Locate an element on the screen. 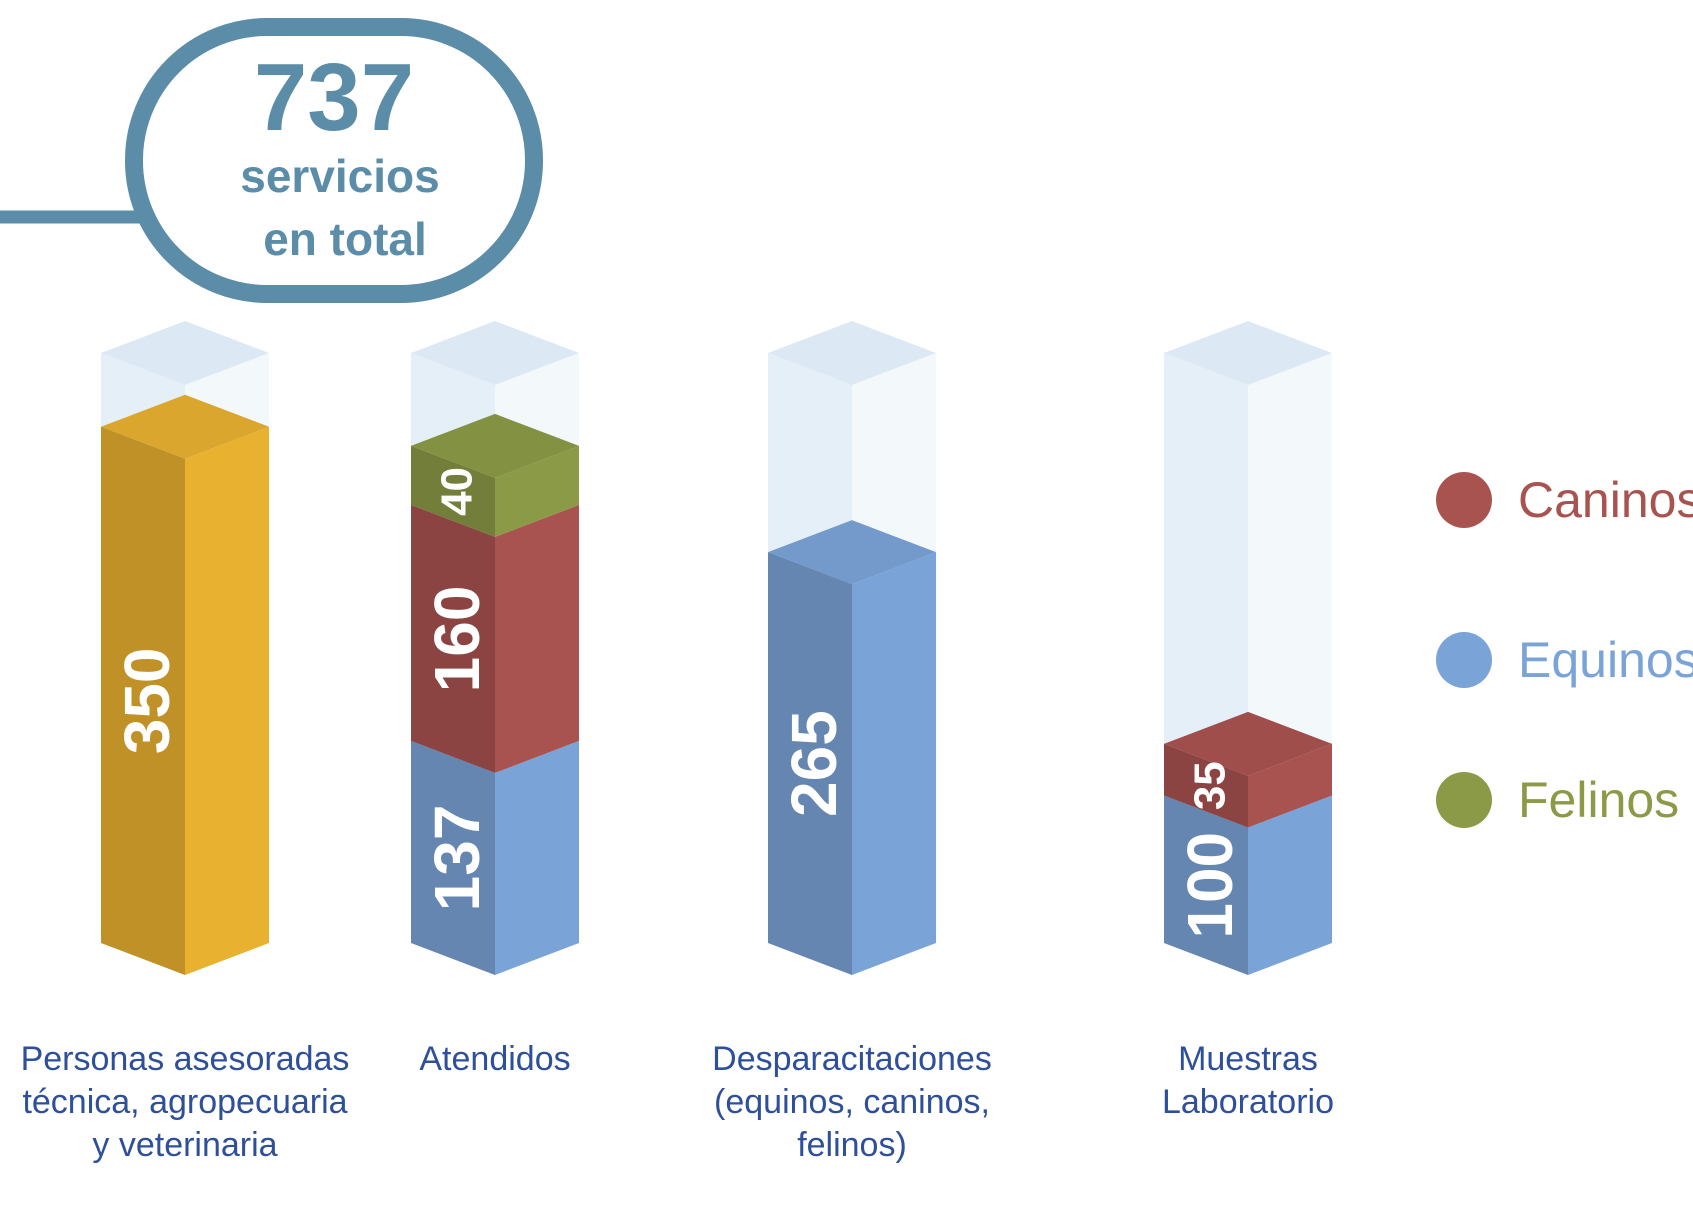 This screenshot has width=1693, height=1226. bar-value-label: 100 is located at coordinates (1210, 885).